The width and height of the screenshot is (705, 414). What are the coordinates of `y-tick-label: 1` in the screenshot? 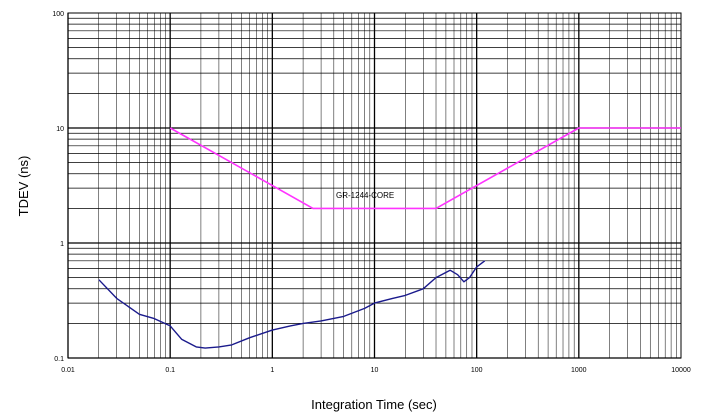 It's located at (62, 244).